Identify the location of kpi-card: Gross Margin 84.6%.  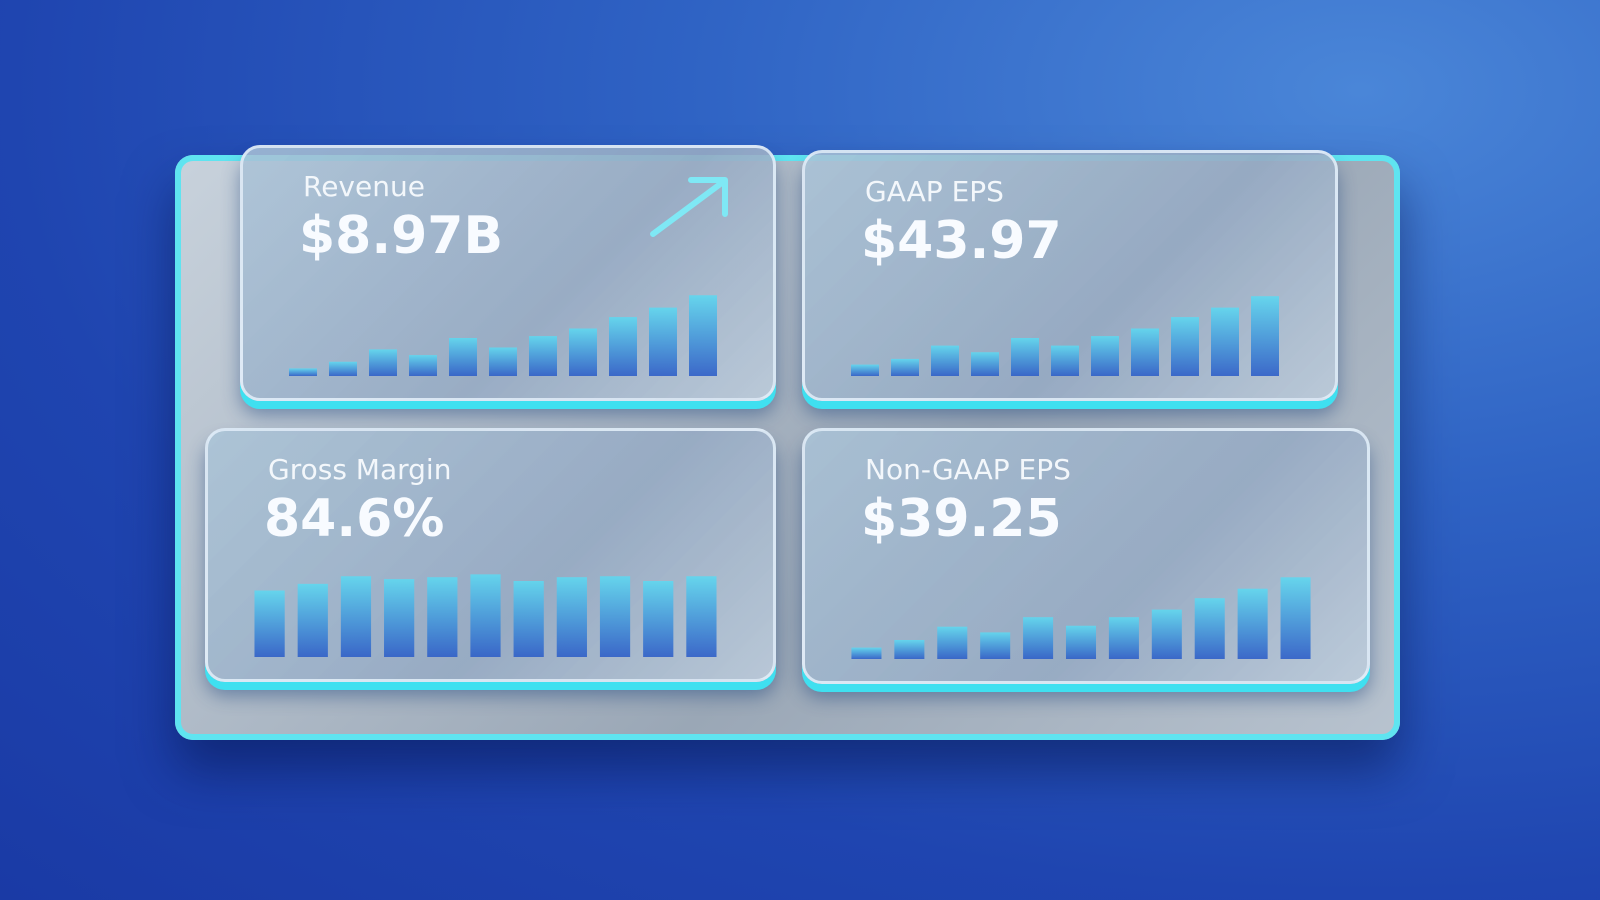
(490, 555).